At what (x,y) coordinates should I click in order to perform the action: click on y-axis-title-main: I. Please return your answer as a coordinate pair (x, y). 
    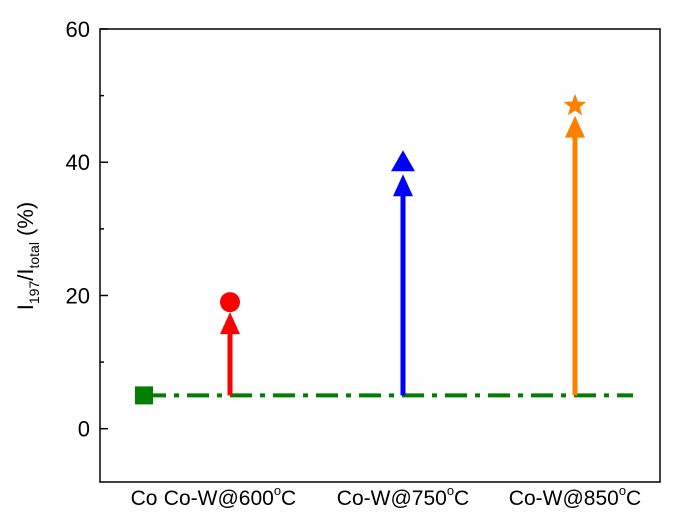
    Looking at the image, I should click on (25, 307).